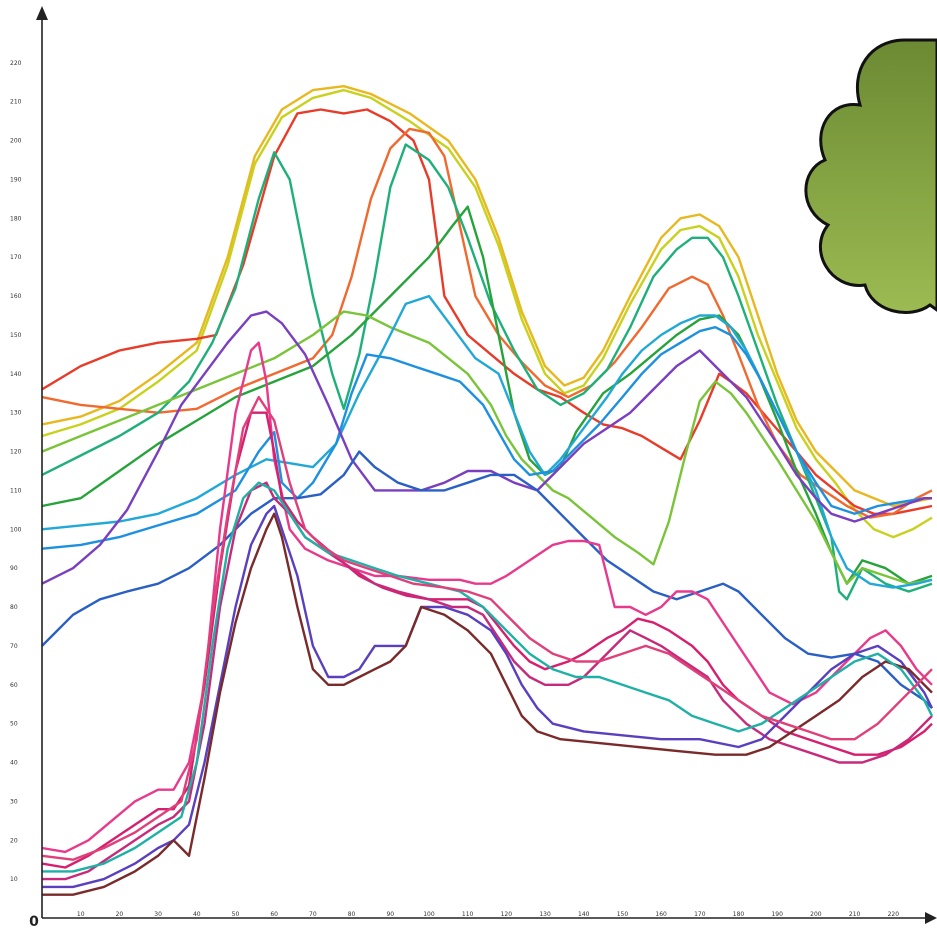 The image size is (937, 934). Describe the element at coordinates (120, 914) in the screenshot. I see `x-tick-label: 20` at that location.